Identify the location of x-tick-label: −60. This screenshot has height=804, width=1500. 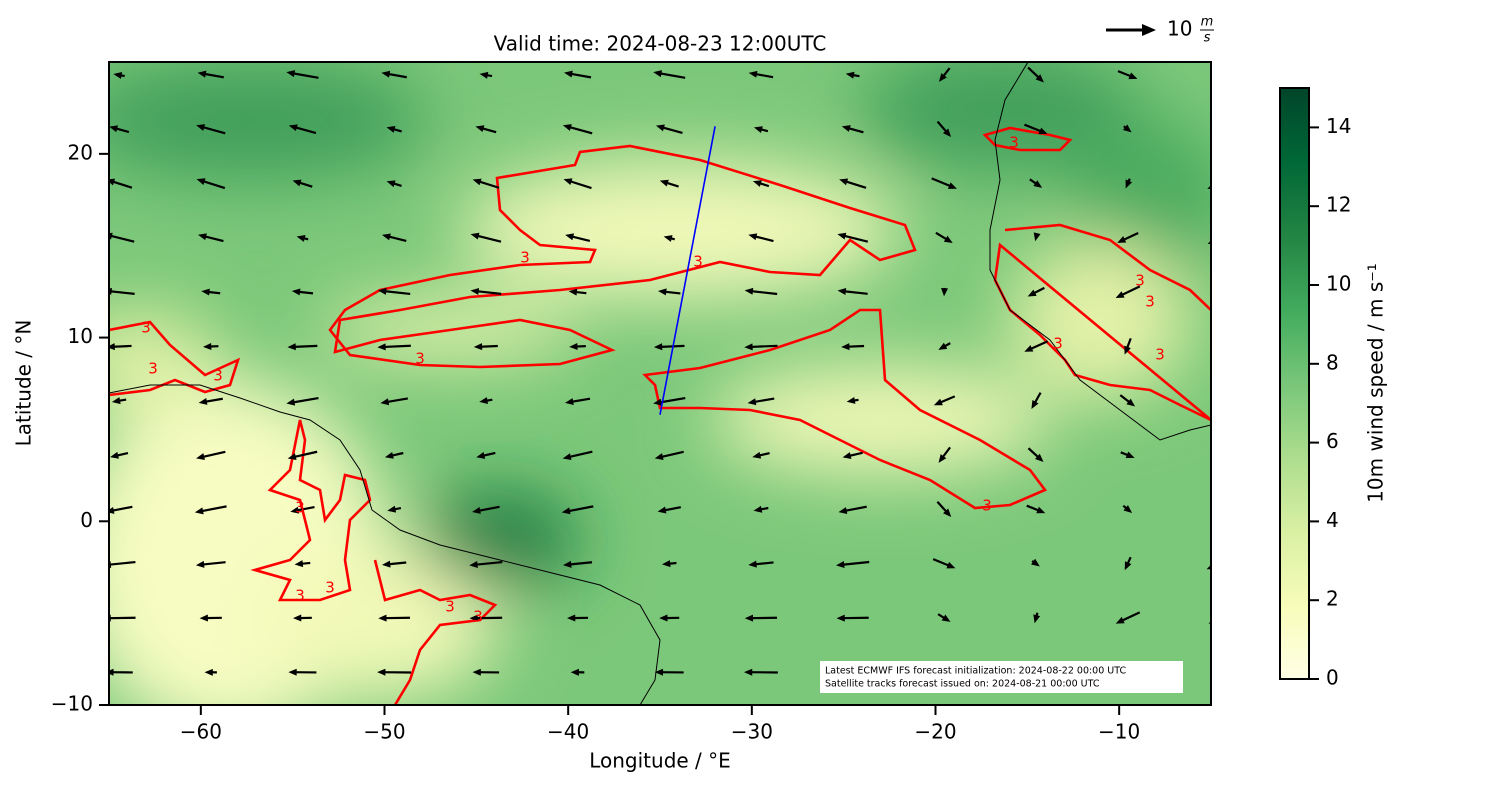
(201, 732).